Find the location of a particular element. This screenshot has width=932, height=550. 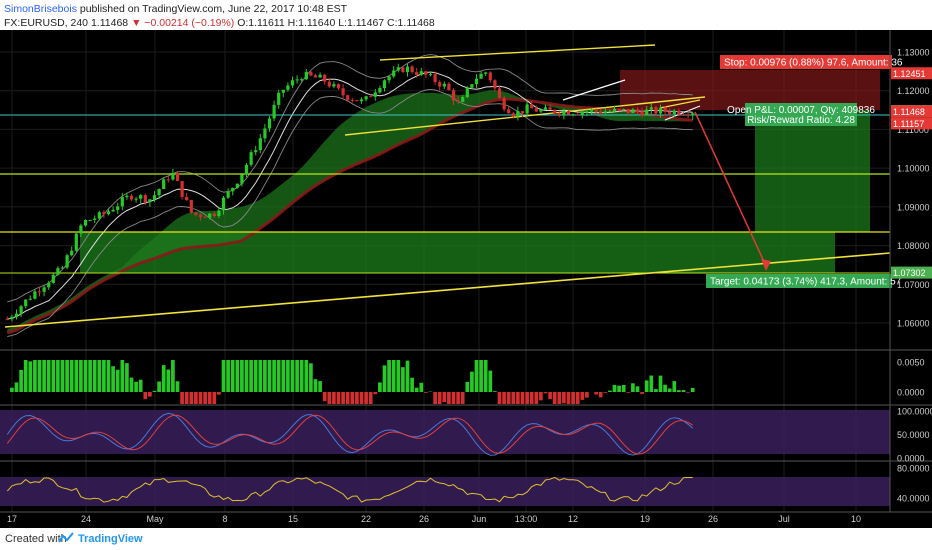

profit-zone is located at coordinates (812, 171).